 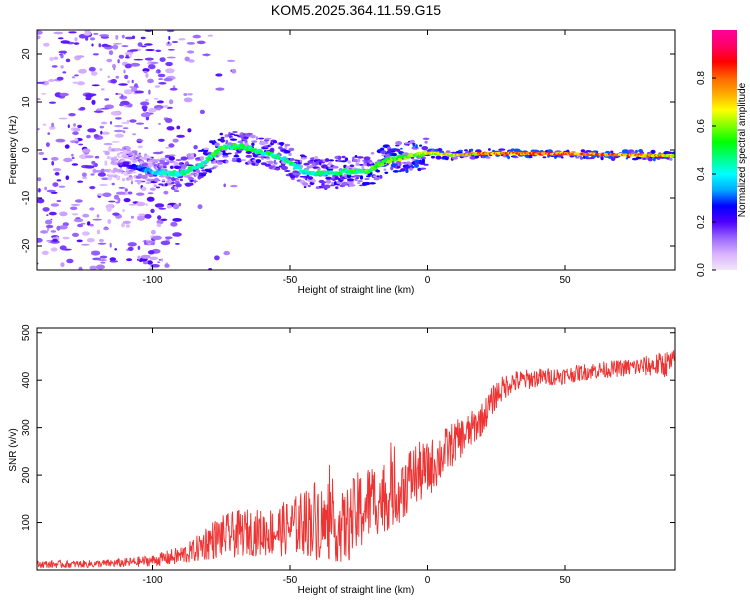 What do you see at coordinates (701, 174) in the screenshot?
I see `colorbar-tick-label: 0.4` at bounding box center [701, 174].